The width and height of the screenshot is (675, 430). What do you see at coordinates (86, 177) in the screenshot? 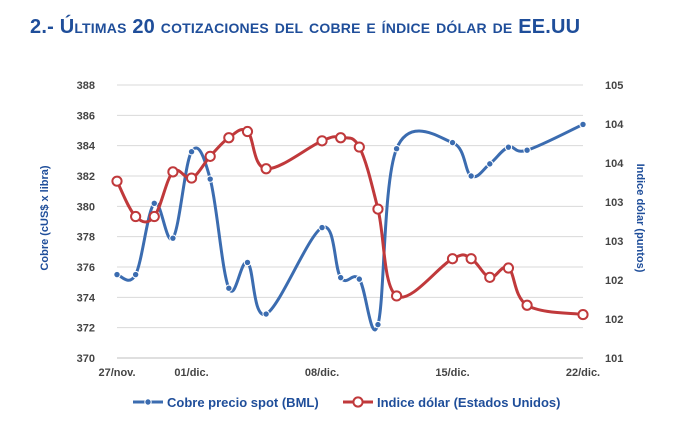
I see `y-left-tick-label: 382` at bounding box center [86, 177].